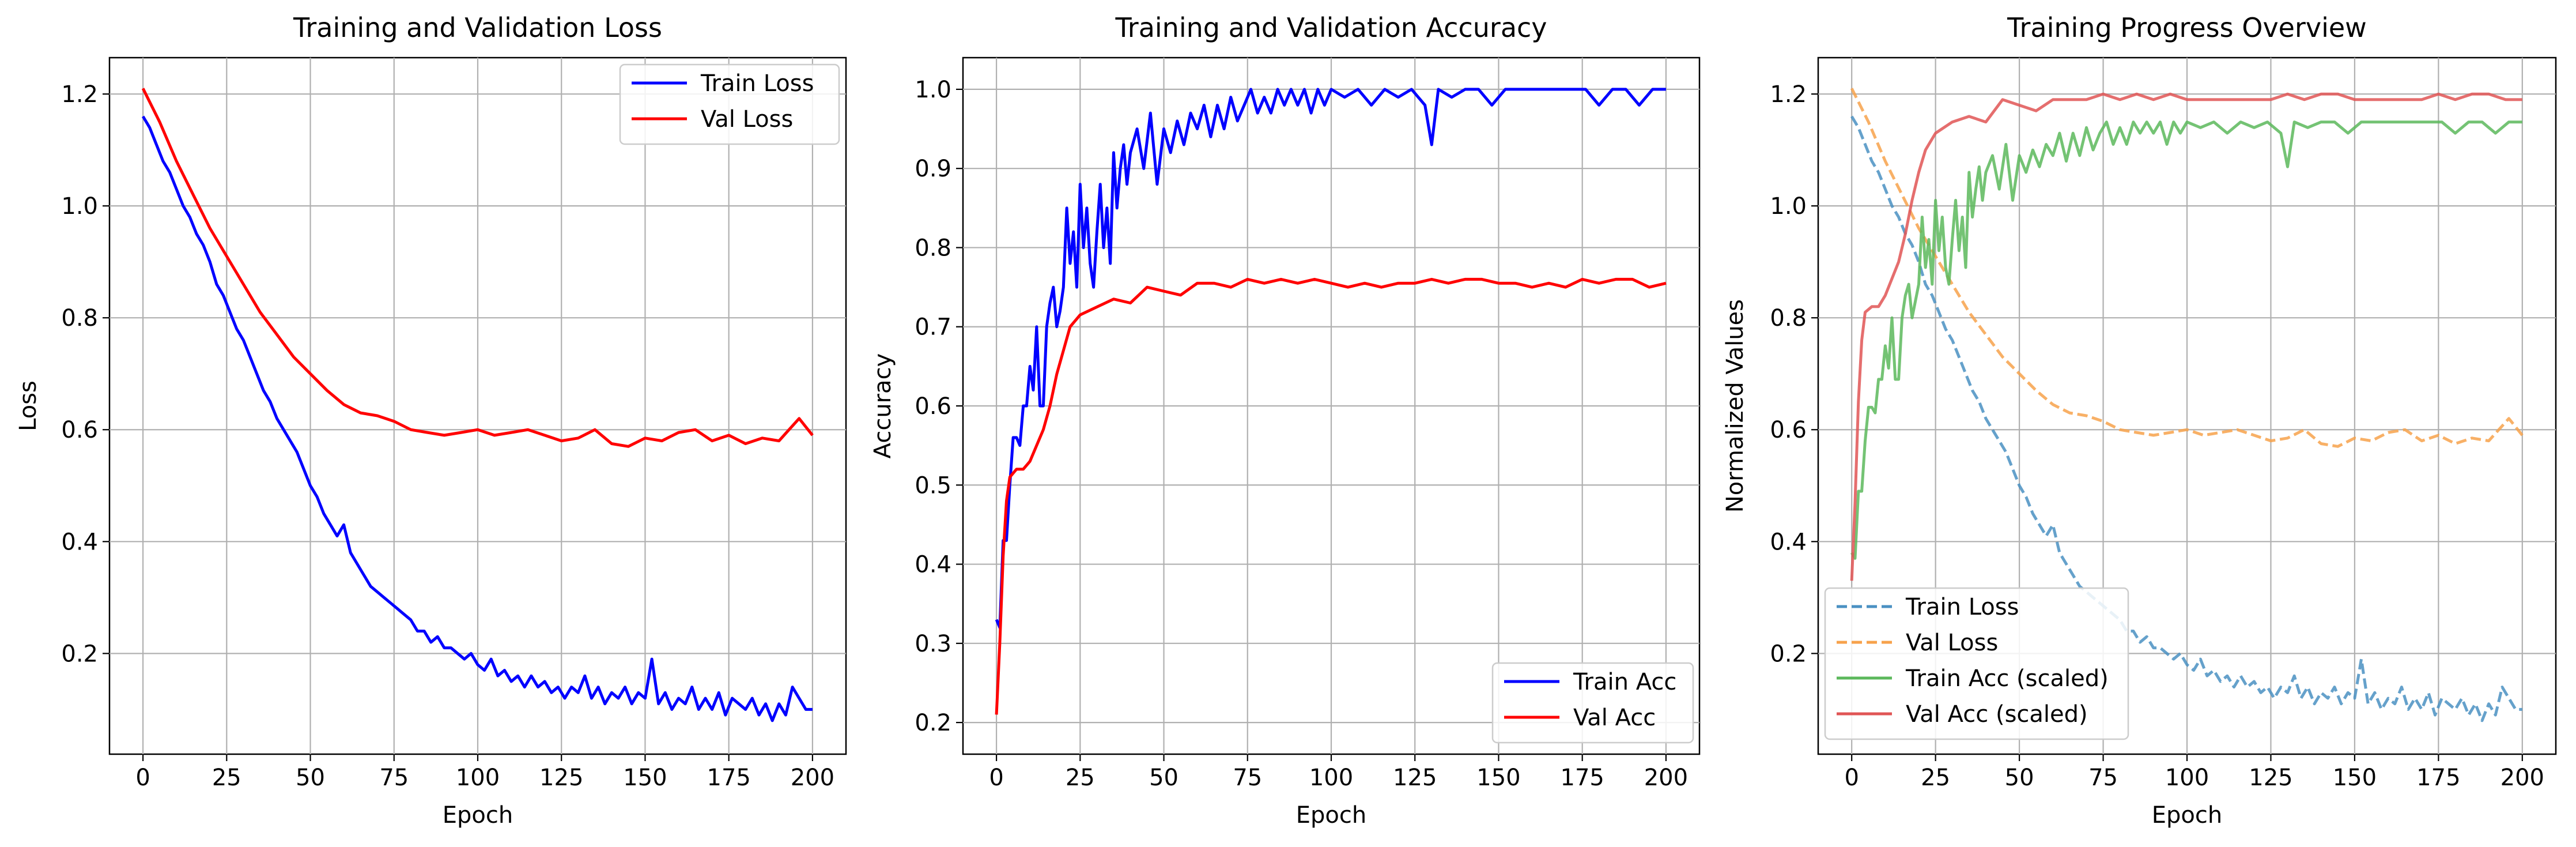 This screenshot has width=2576, height=847. What do you see at coordinates (2007, 678) in the screenshot?
I see `legend-label: Train Acc (scaled)` at bounding box center [2007, 678].